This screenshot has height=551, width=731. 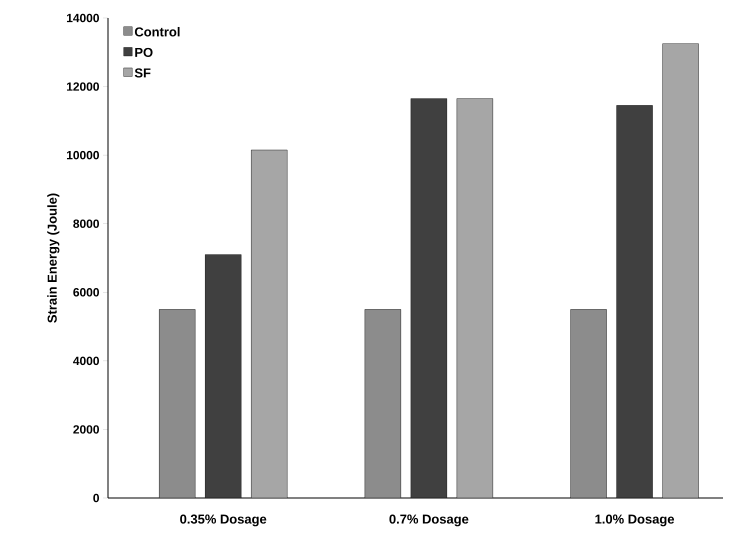 I want to click on y-tick-label: 6000, so click(x=86, y=292).